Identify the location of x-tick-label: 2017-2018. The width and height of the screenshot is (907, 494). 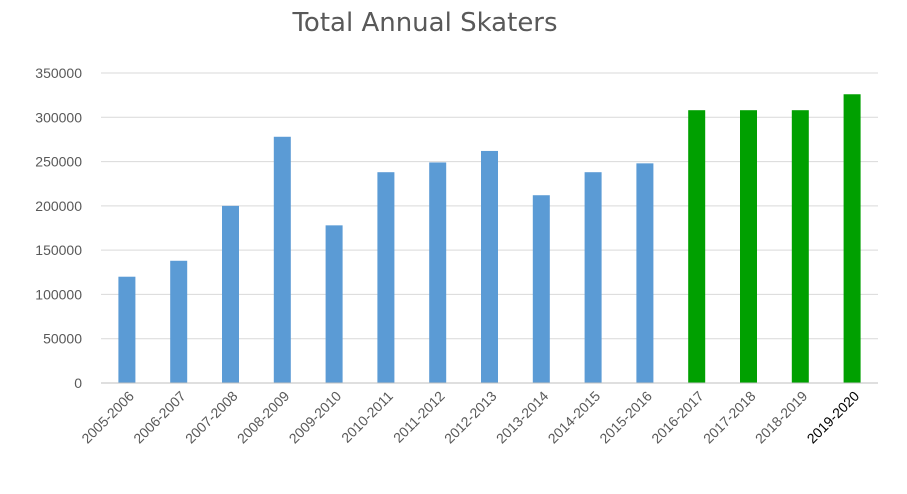
(729, 417).